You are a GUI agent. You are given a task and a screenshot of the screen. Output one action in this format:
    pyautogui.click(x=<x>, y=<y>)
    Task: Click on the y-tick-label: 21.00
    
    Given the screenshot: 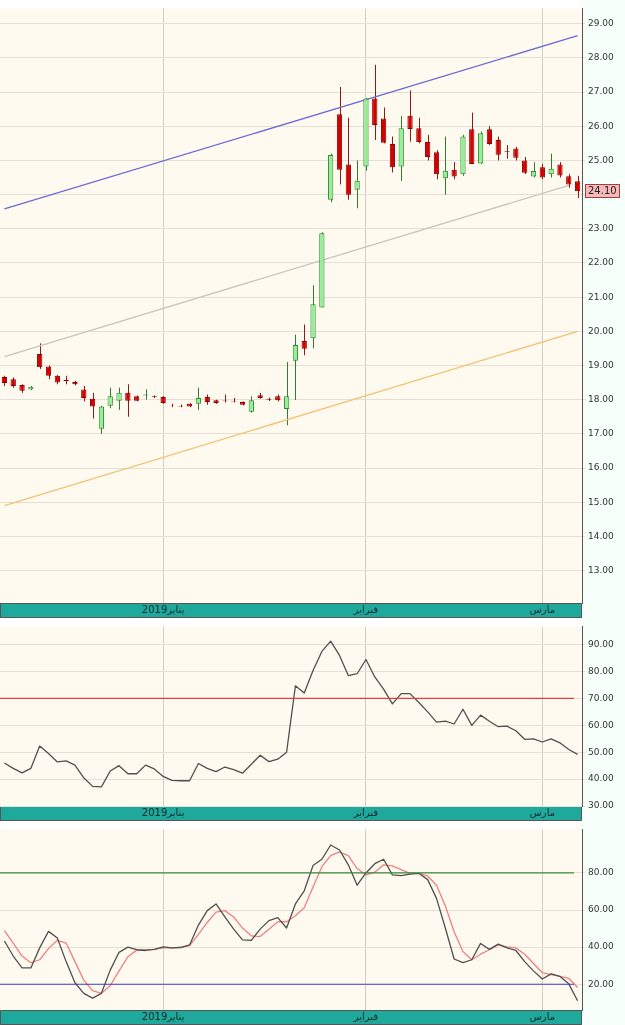 What is the action you would take?
    pyautogui.click(x=601, y=296)
    